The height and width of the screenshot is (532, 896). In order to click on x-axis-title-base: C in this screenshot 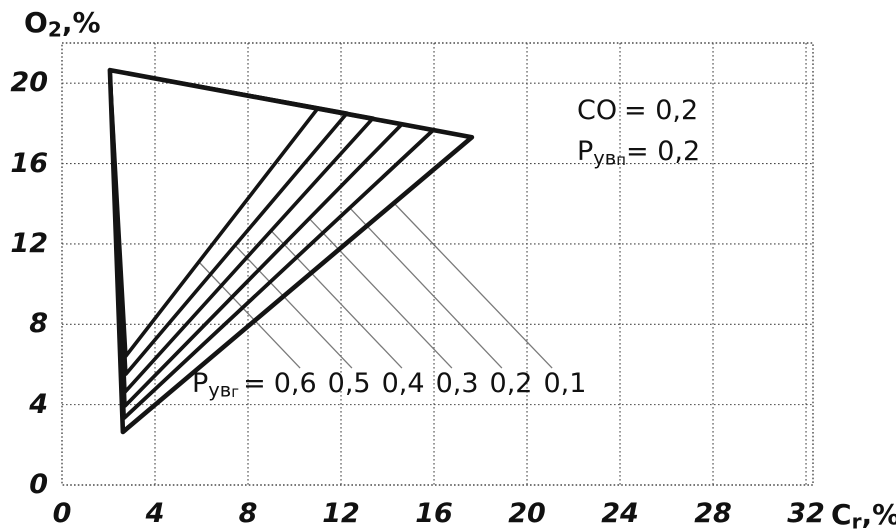, I will do `click(841, 514)`.